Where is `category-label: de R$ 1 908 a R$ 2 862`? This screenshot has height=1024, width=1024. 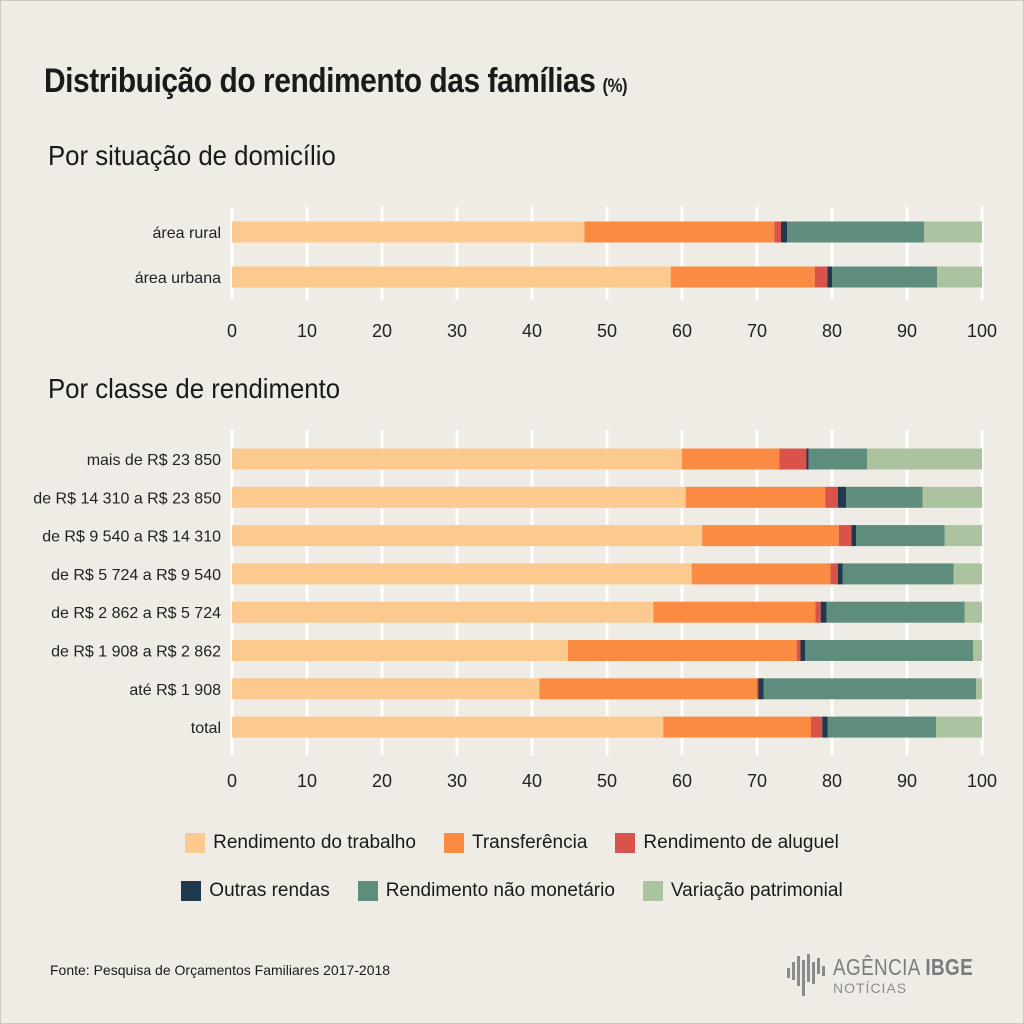
category-label: de R$ 1 908 a R$ 2 862 is located at coordinates (136, 652).